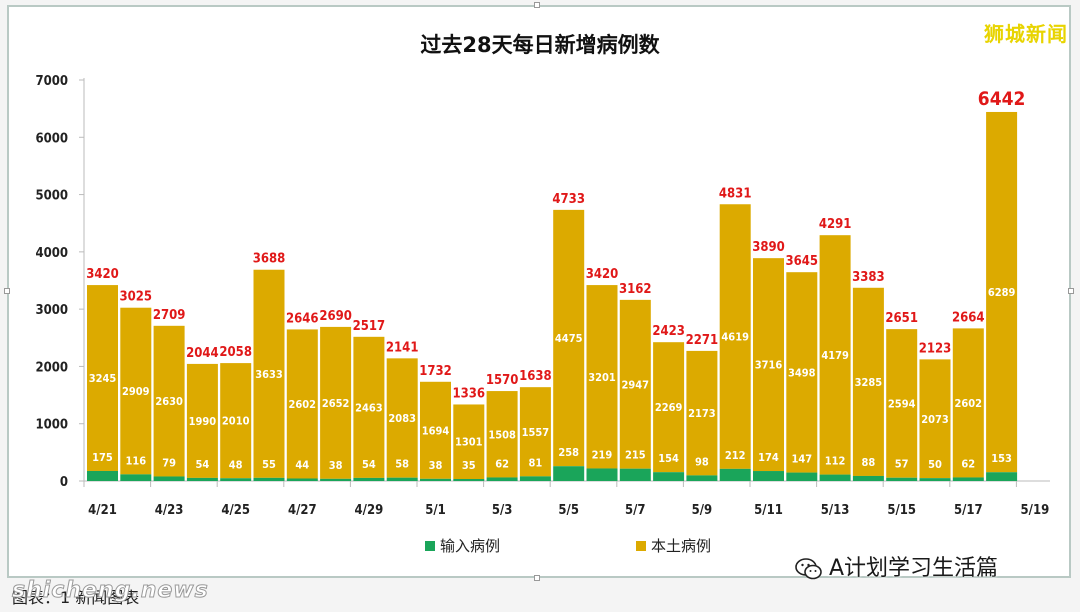 The image size is (1080, 612). I want to click on imported-value-label: 154, so click(668, 458).